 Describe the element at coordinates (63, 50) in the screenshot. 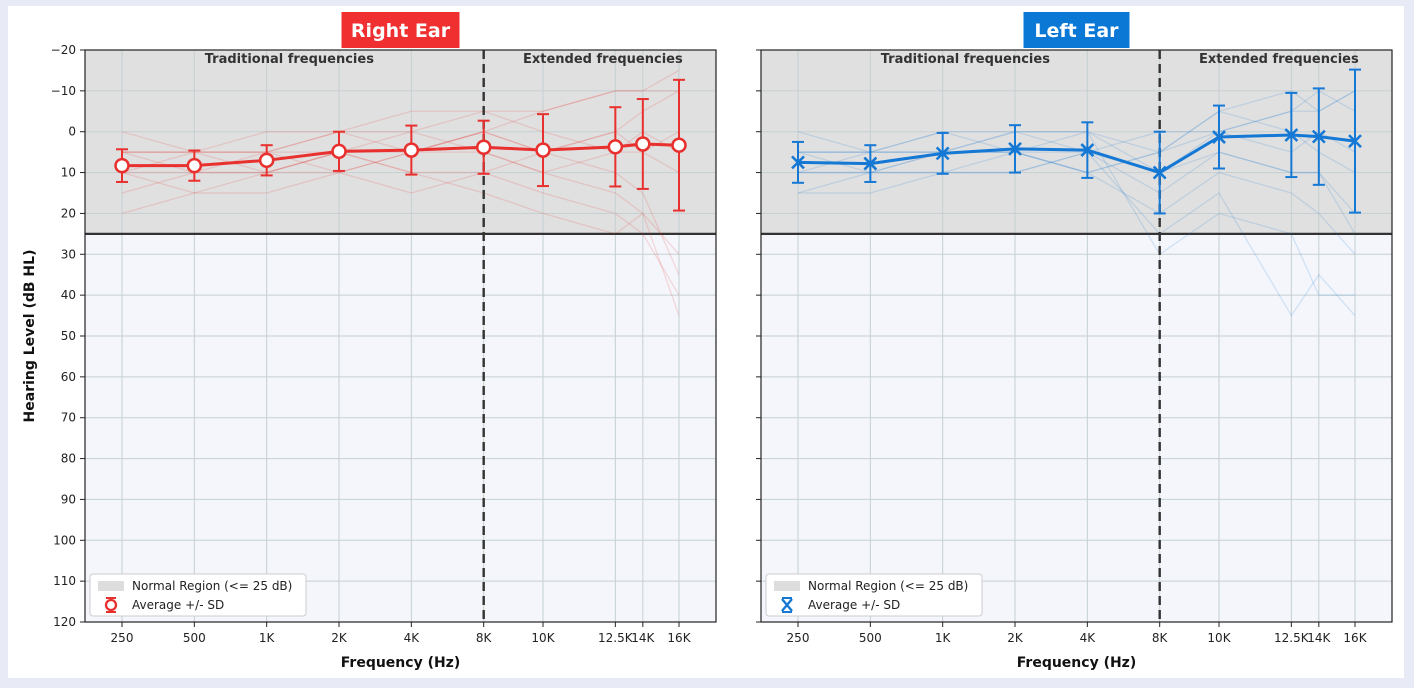

I see `y-tick-label: −20` at that location.